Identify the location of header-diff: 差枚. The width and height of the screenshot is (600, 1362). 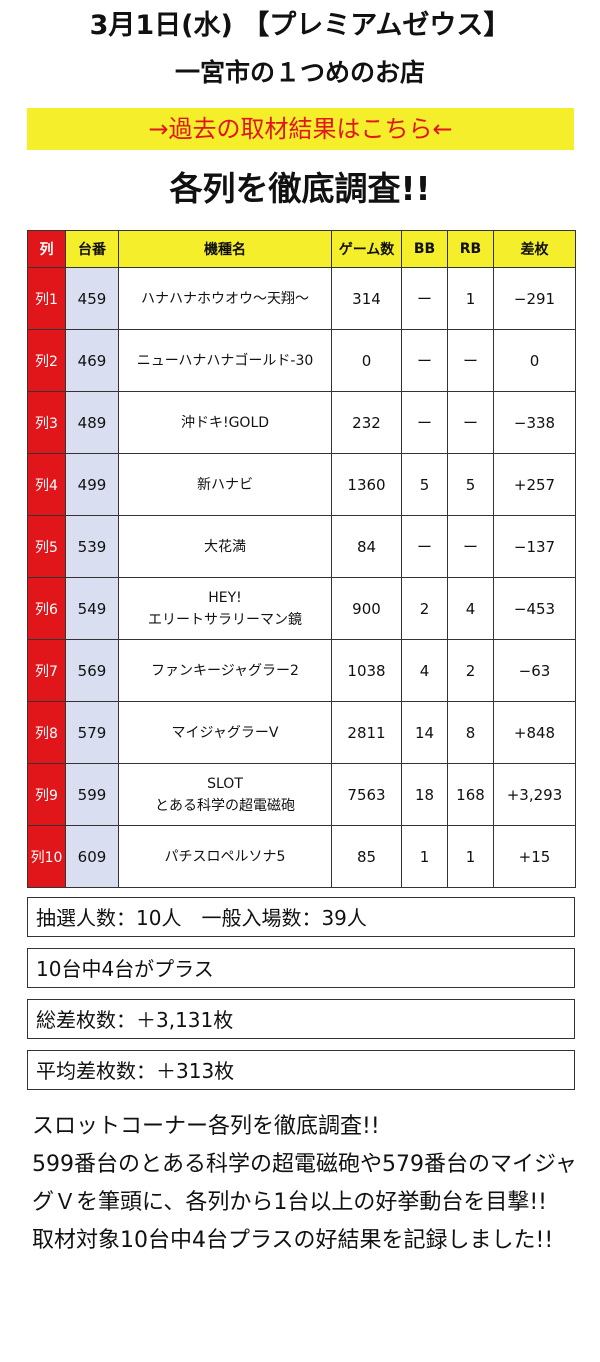
(534, 249).